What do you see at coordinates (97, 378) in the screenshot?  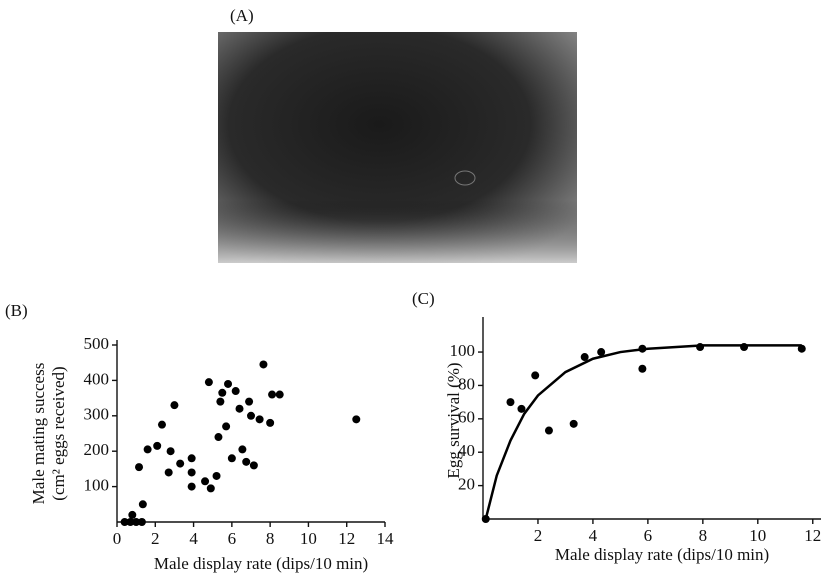 I see `y-tick-label: 400` at bounding box center [97, 378].